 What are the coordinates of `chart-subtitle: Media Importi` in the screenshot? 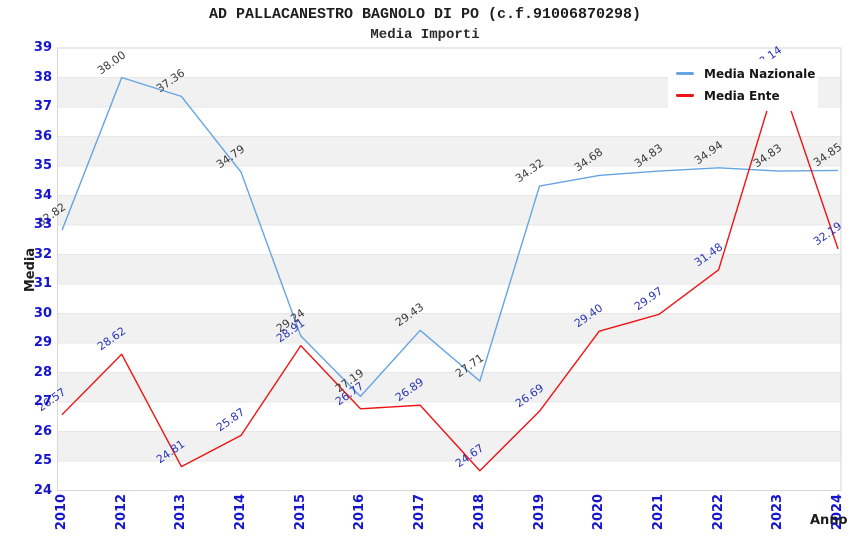 It's located at (425, 35).